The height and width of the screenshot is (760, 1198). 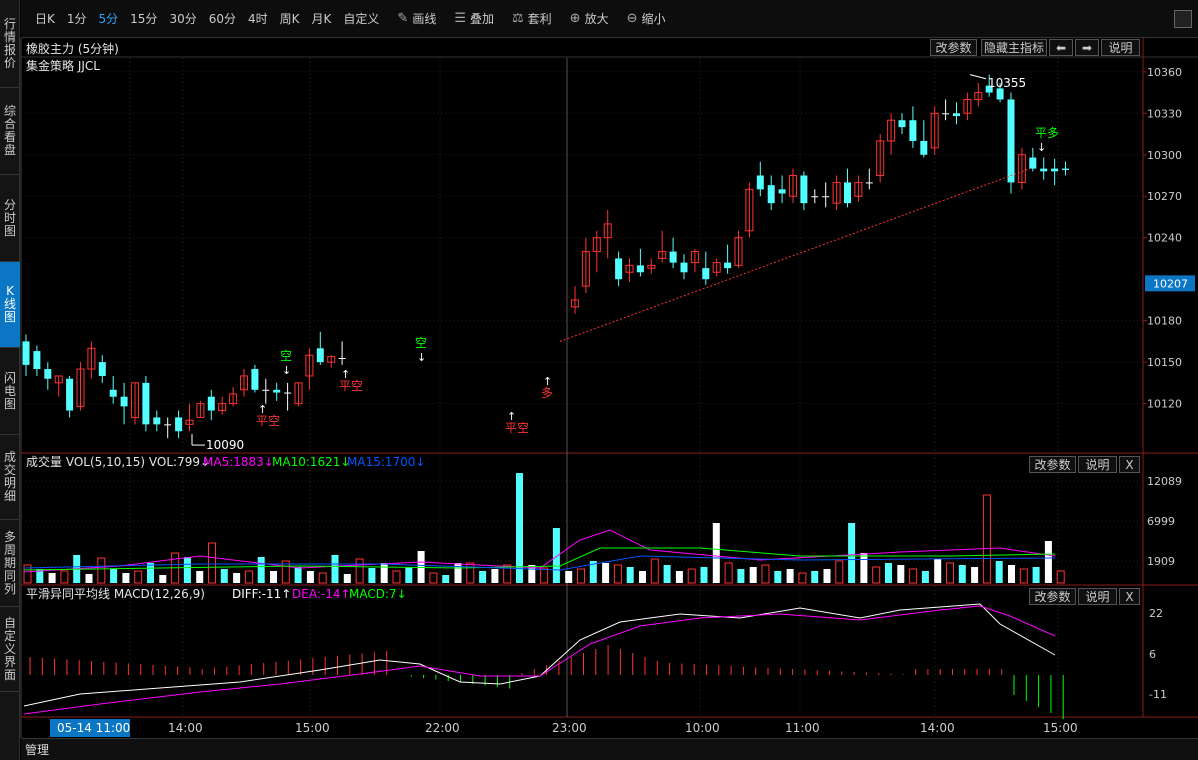 What do you see at coordinates (76, 19) in the screenshot?
I see `period-1-button: 1分` at bounding box center [76, 19].